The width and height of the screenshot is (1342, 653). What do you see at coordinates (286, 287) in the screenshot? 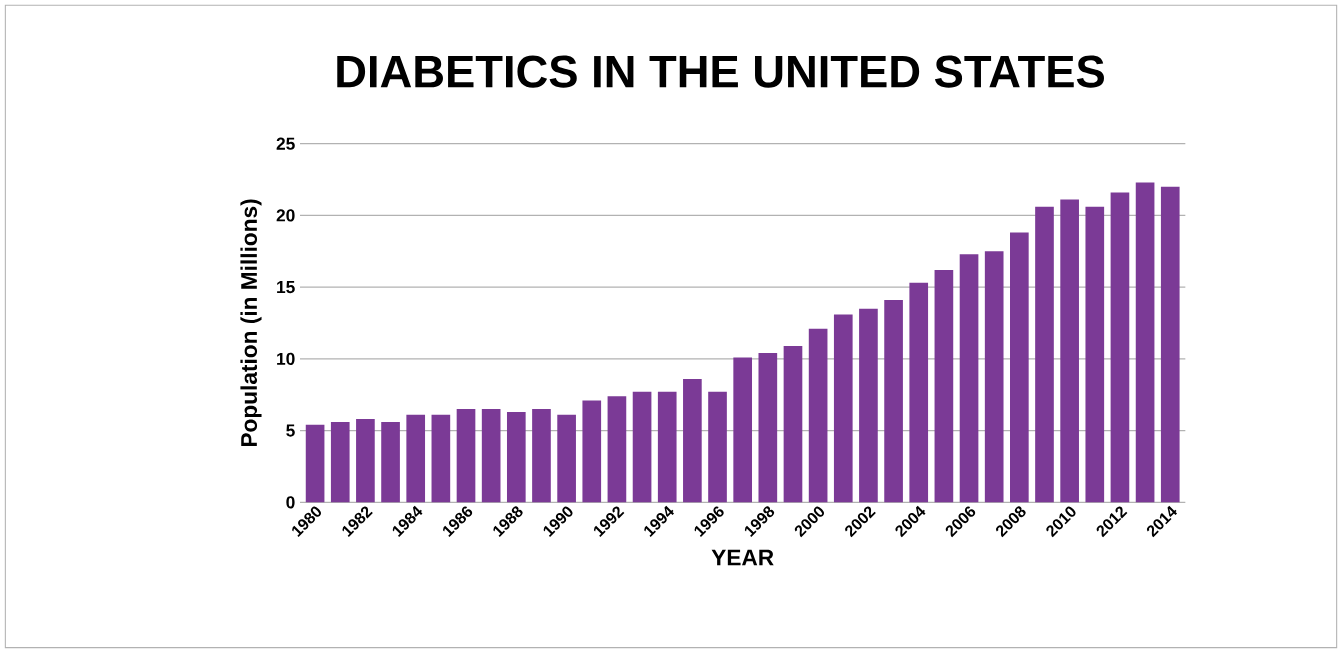
I see `y-tick-label: 15` at bounding box center [286, 287].